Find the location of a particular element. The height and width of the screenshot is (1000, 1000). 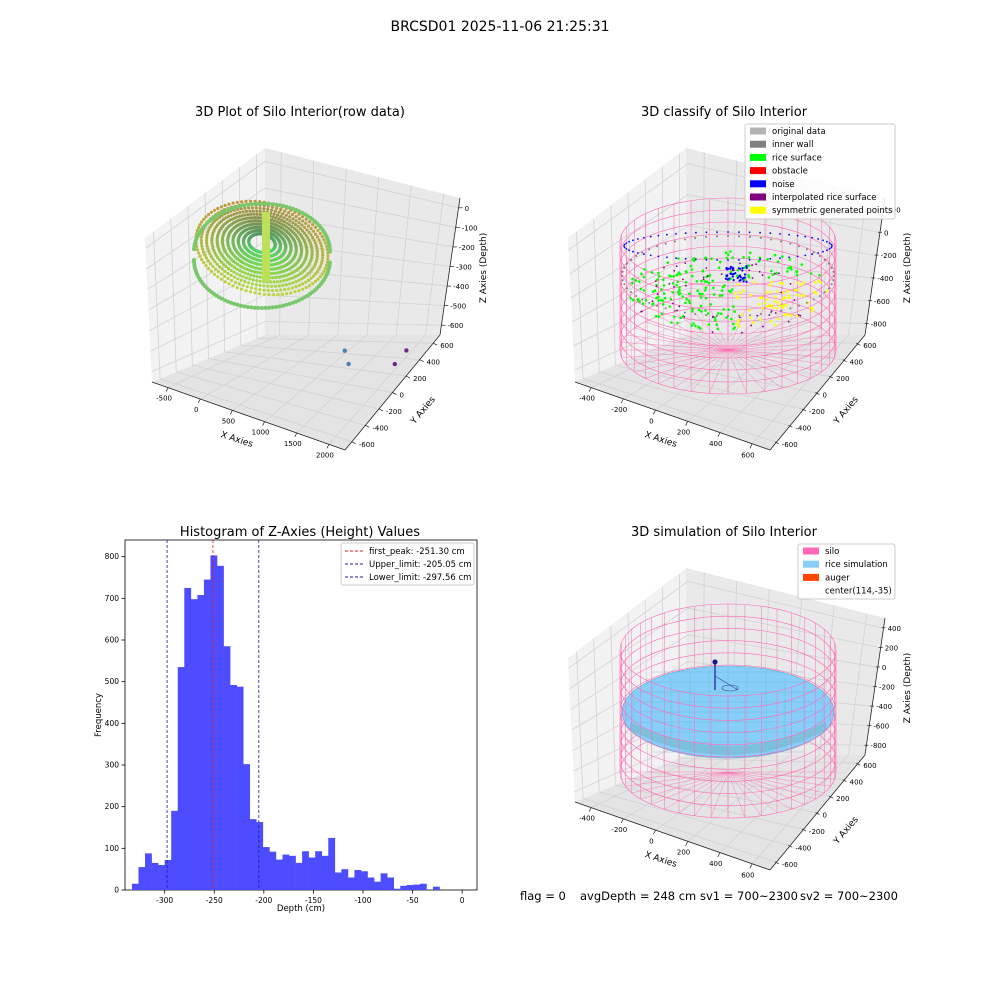

simulation-floor-pane is located at coordinates (720, 812).